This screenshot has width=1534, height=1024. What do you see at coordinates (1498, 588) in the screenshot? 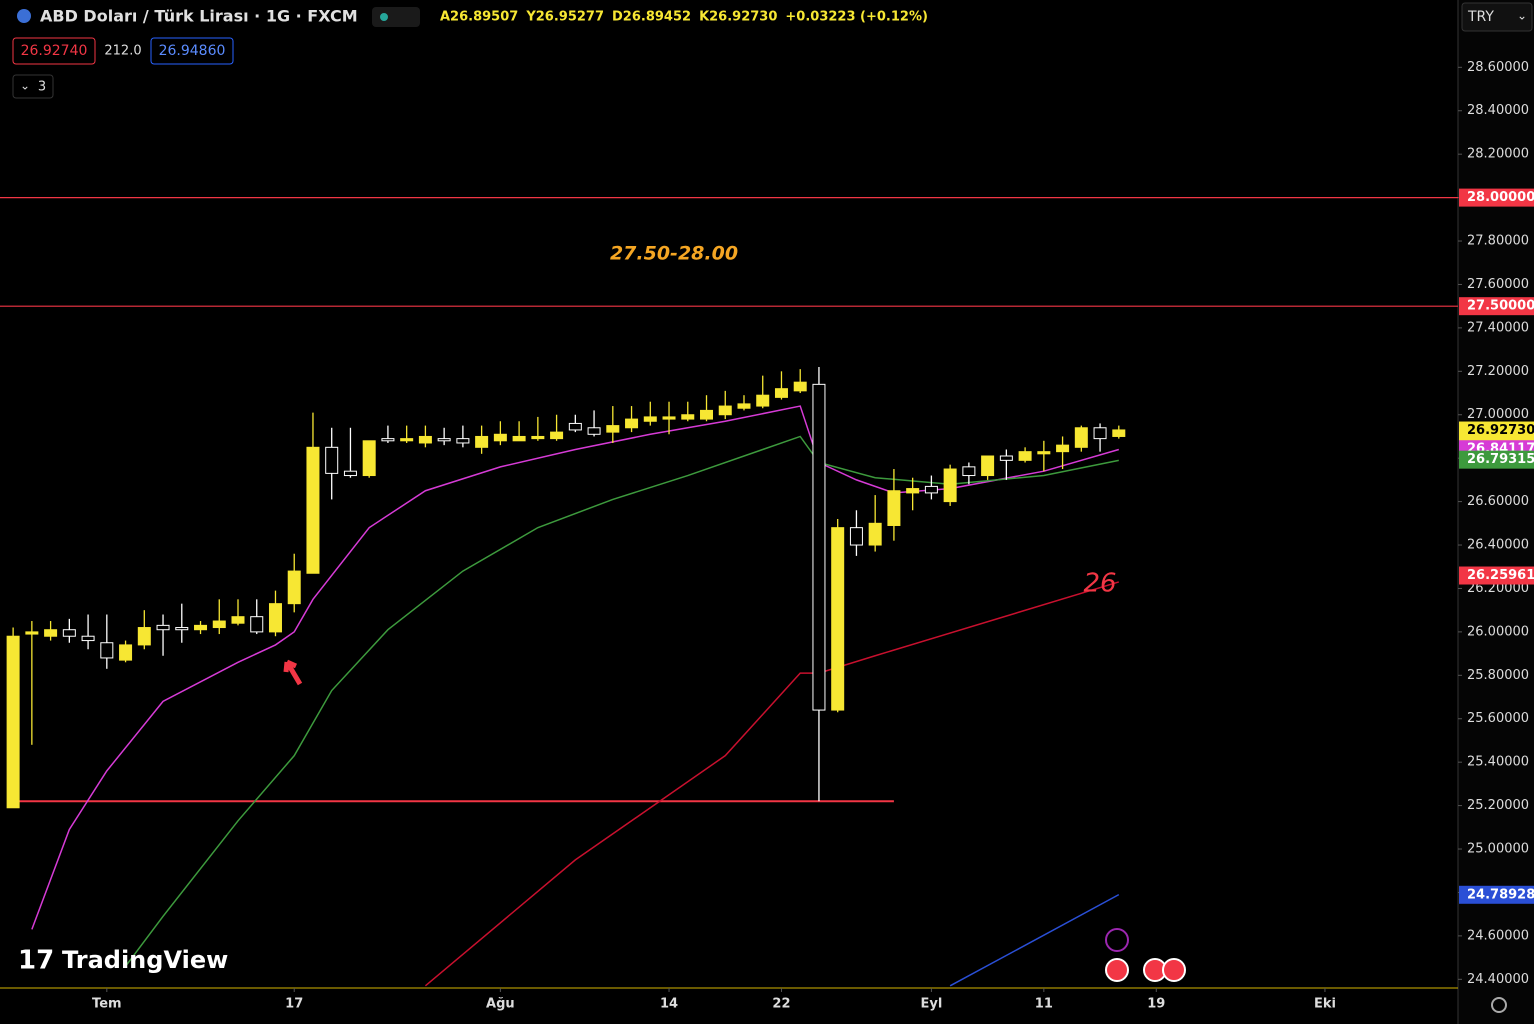
I see `y-tick-label: 26.20000` at bounding box center [1498, 588].